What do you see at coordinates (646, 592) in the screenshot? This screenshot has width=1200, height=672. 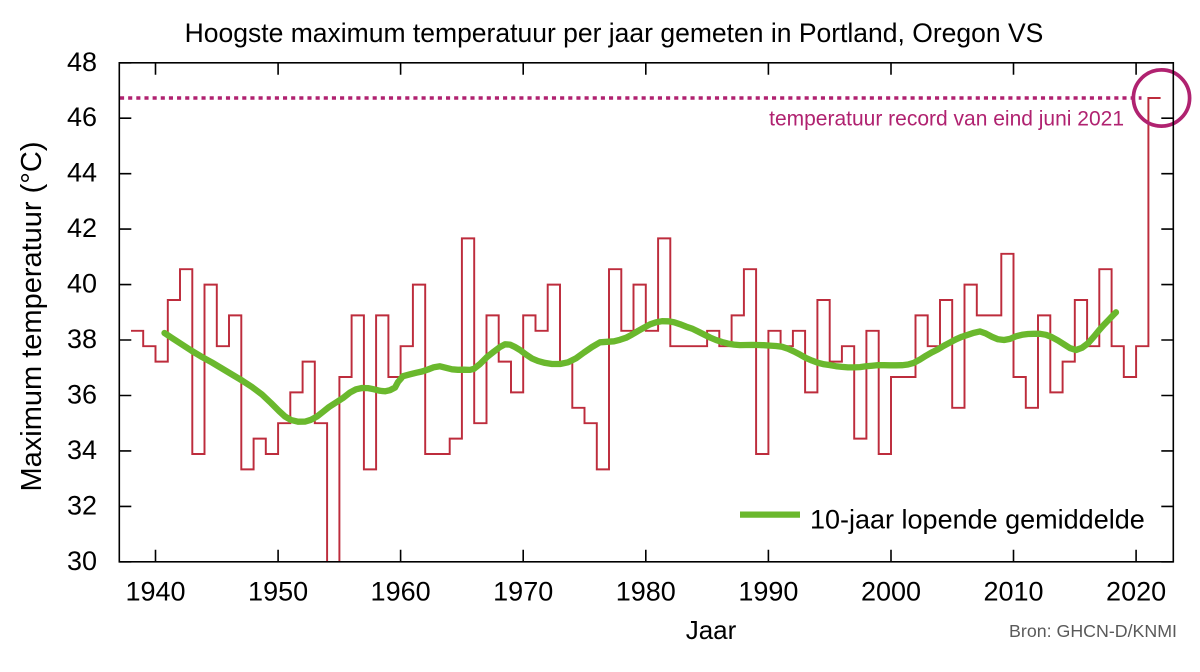 I see `svg-text: 1980` at bounding box center [646, 592].